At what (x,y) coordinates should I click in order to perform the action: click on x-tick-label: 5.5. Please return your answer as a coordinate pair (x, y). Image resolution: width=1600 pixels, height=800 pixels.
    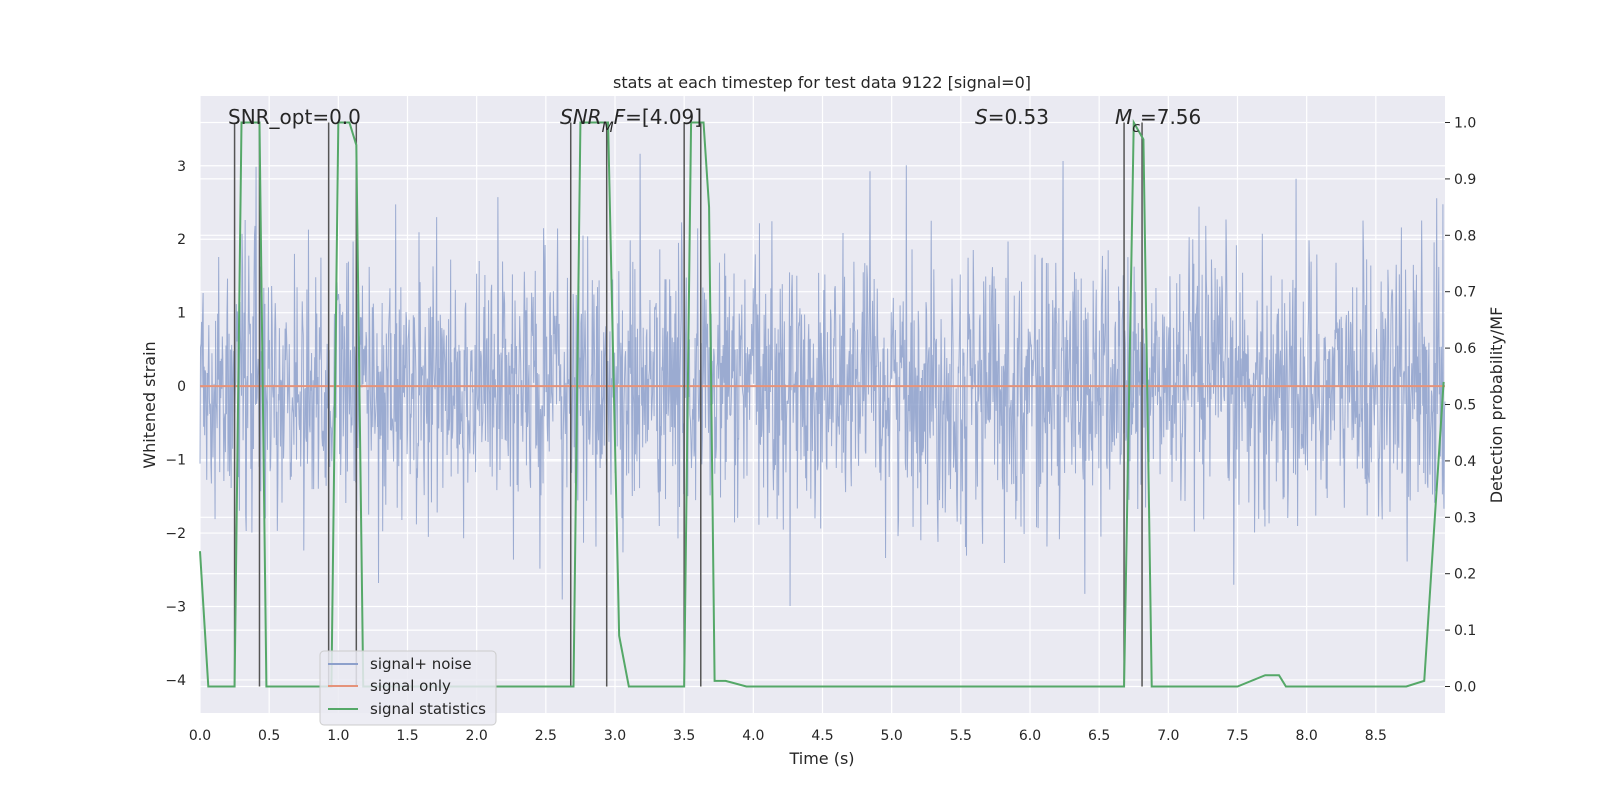
    Looking at the image, I should click on (961, 736).